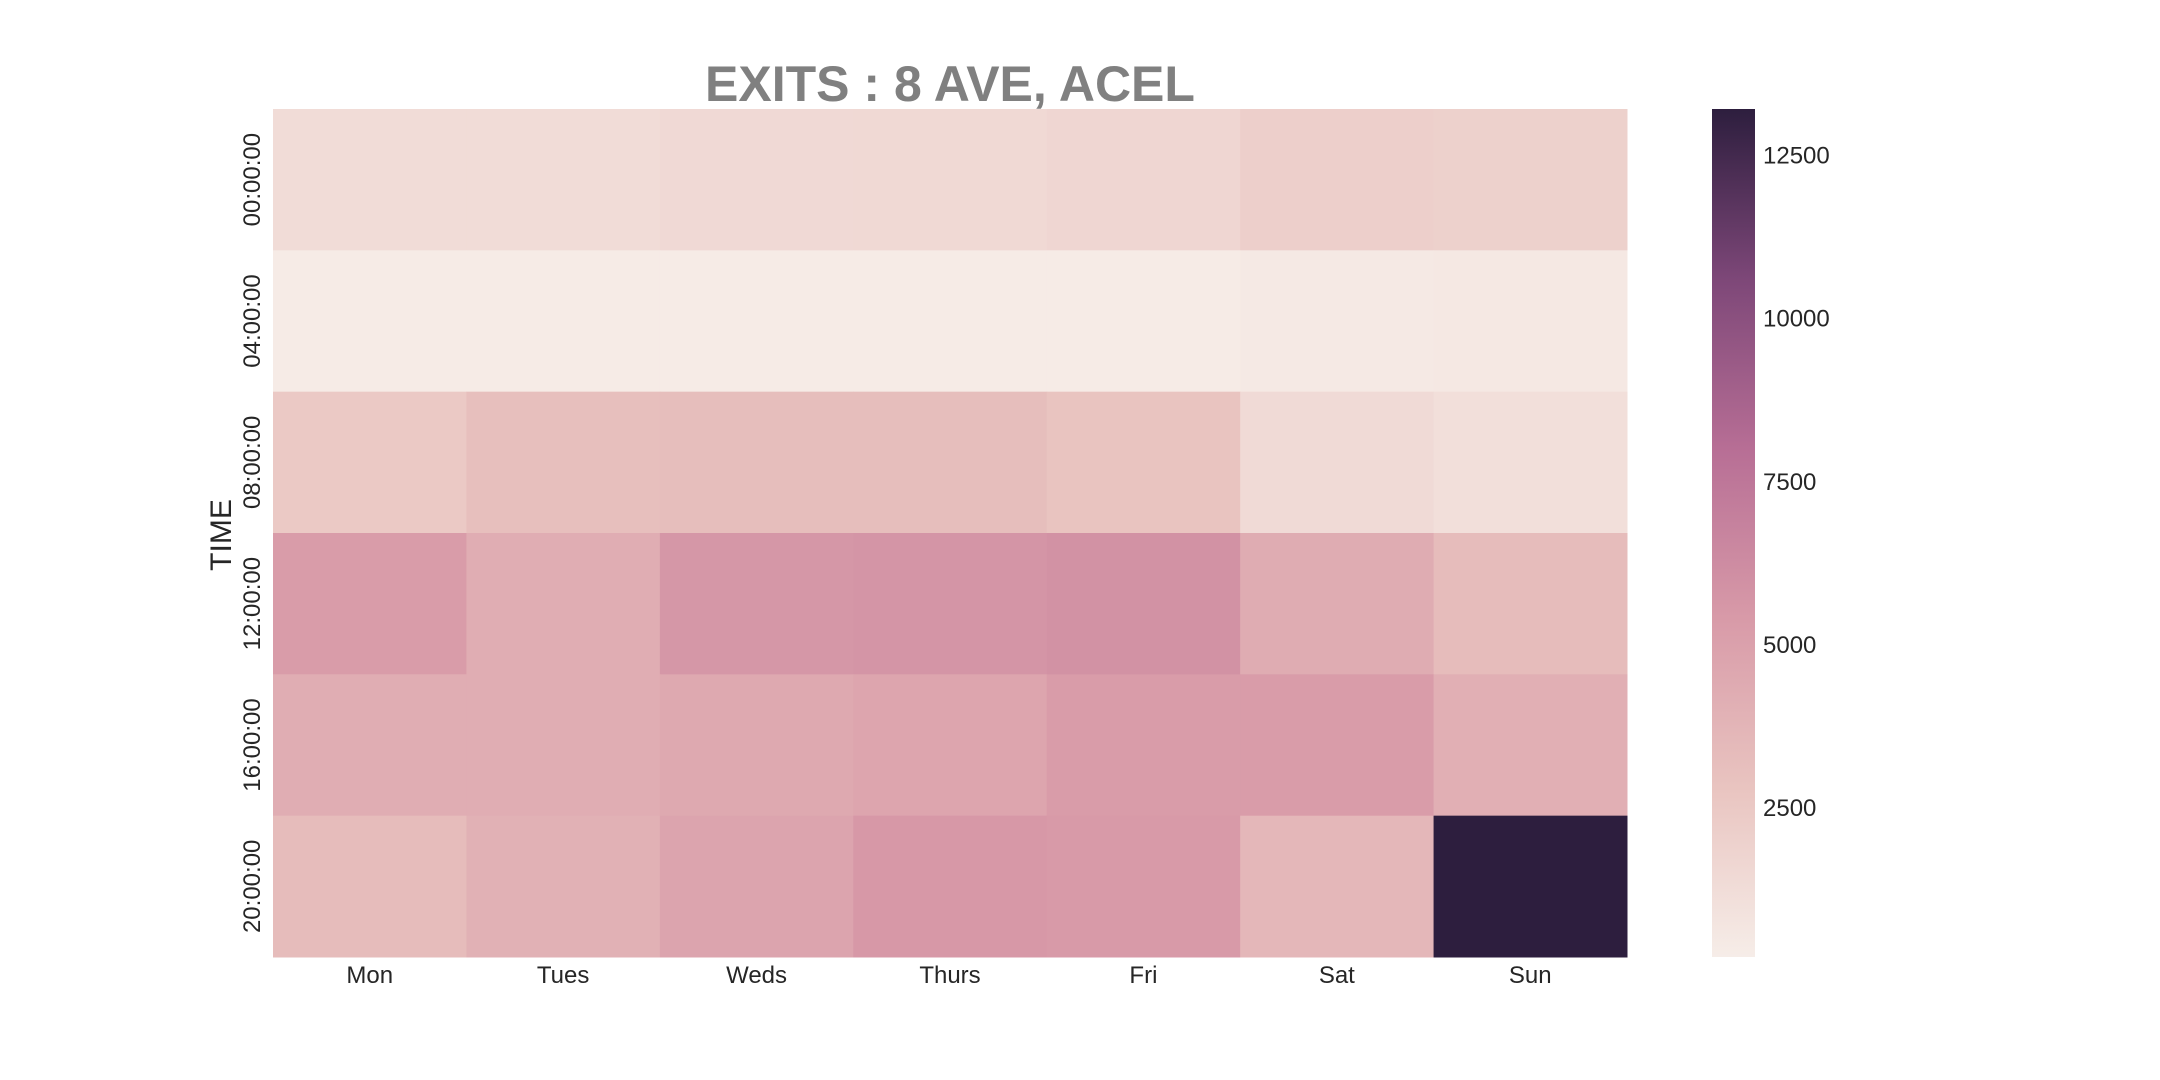 This screenshot has height=1080, width=2160. What do you see at coordinates (563, 975) in the screenshot?
I see `x-tick-label: Tues` at bounding box center [563, 975].